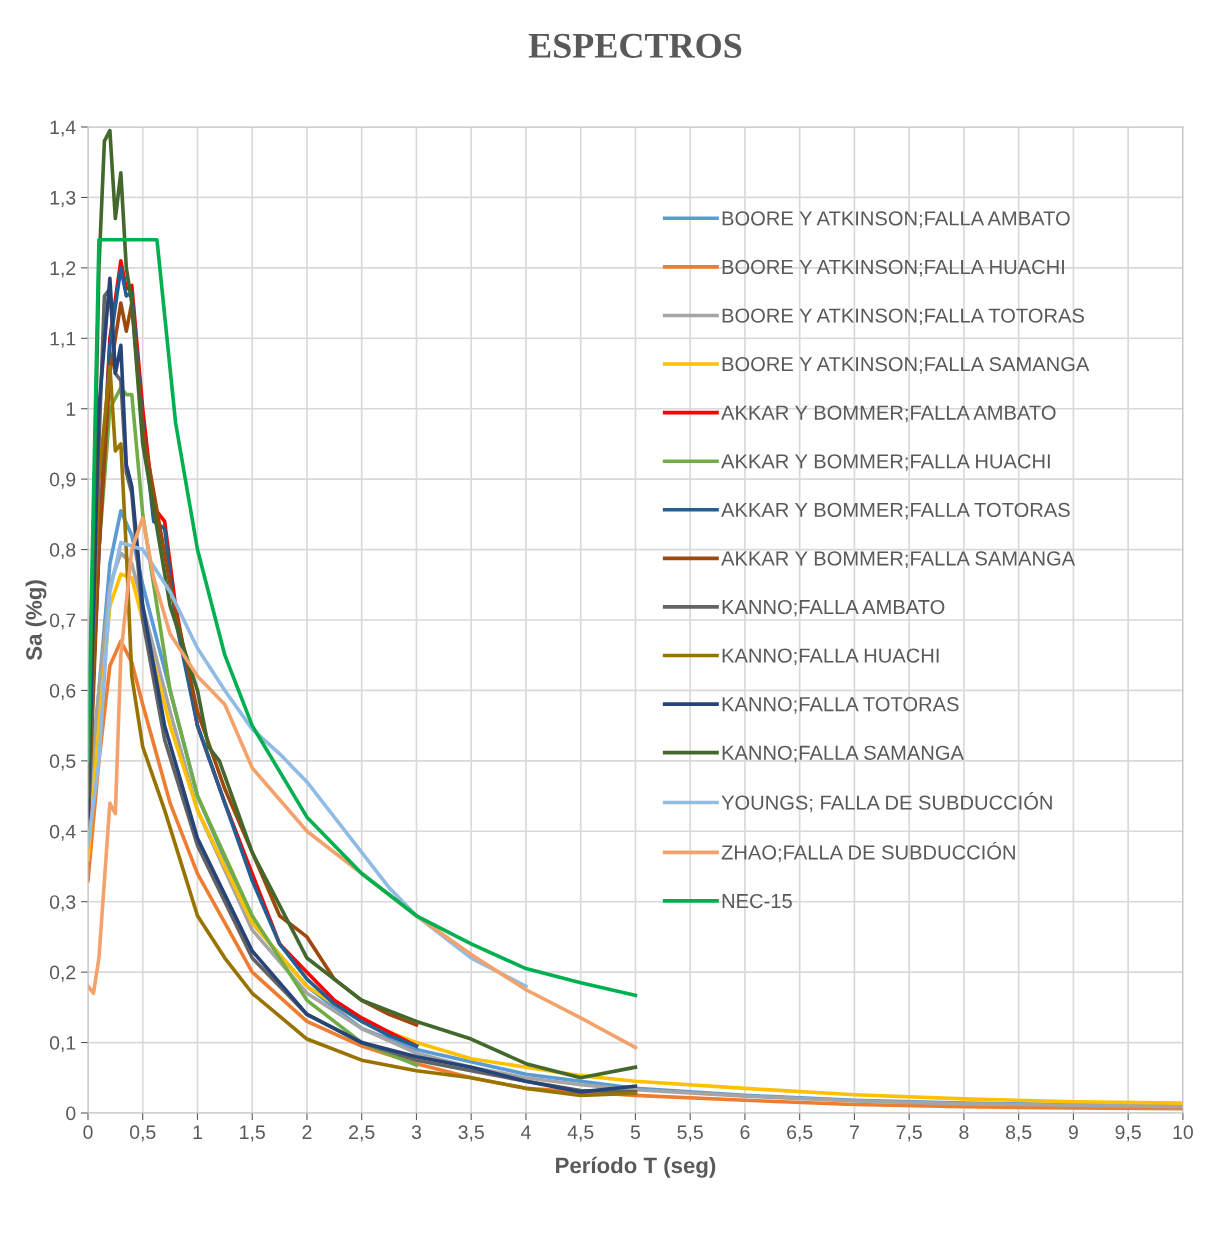 This screenshot has height=1239, width=1222. Describe the element at coordinates (63, 198) in the screenshot. I see `y-tick-label: 1,3` at that location.